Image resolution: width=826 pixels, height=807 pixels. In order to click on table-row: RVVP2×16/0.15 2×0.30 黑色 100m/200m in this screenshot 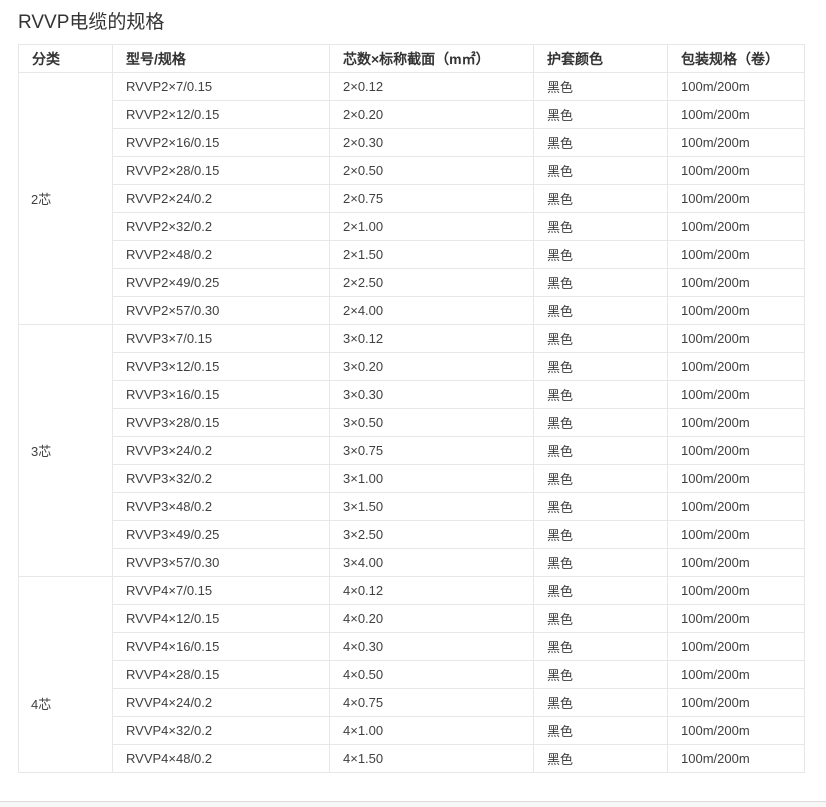, I will do `click(412, 142)`.